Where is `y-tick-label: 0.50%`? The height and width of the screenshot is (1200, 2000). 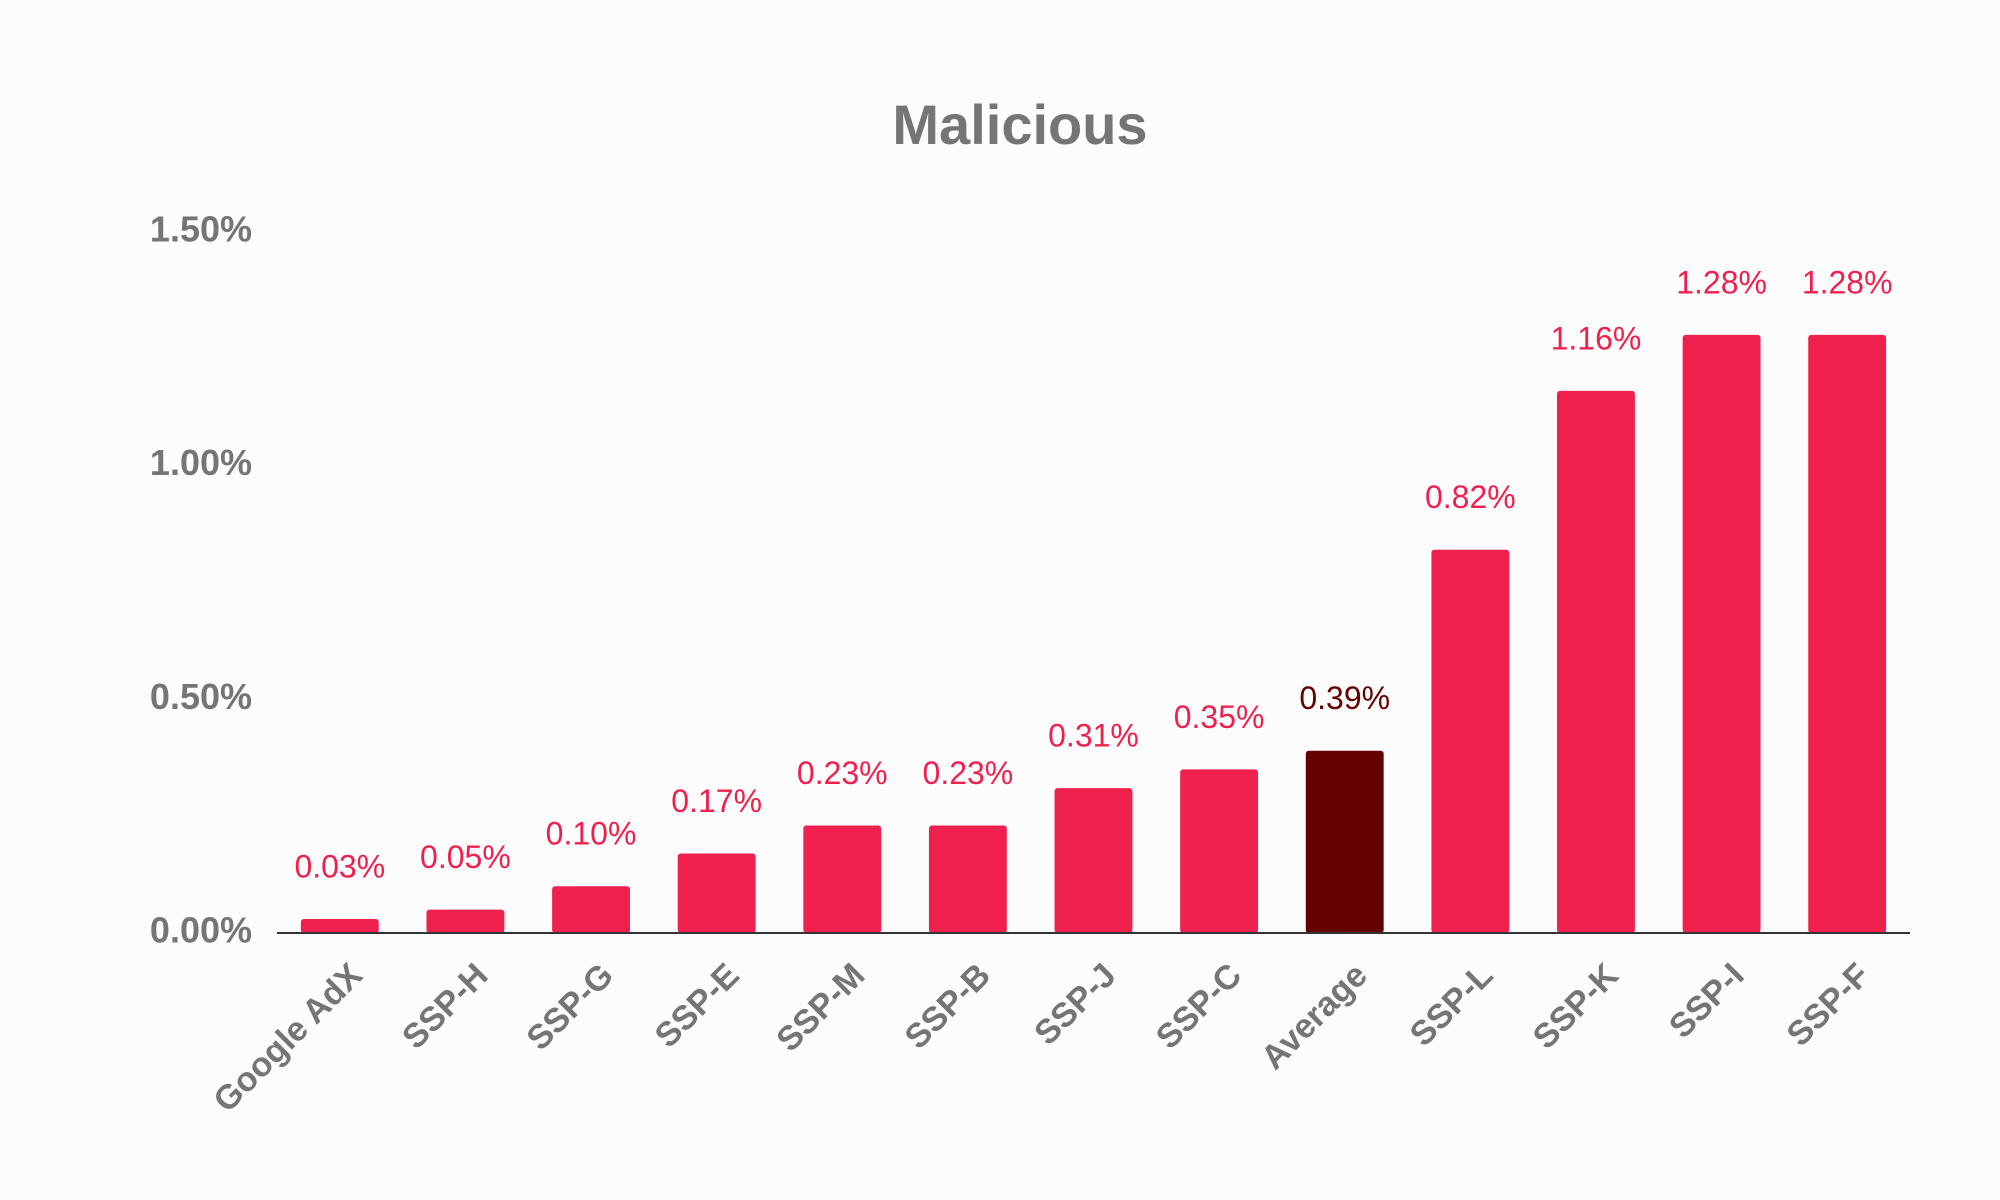
y-tick-label: 0.50% is located at coordinates (201, 696).